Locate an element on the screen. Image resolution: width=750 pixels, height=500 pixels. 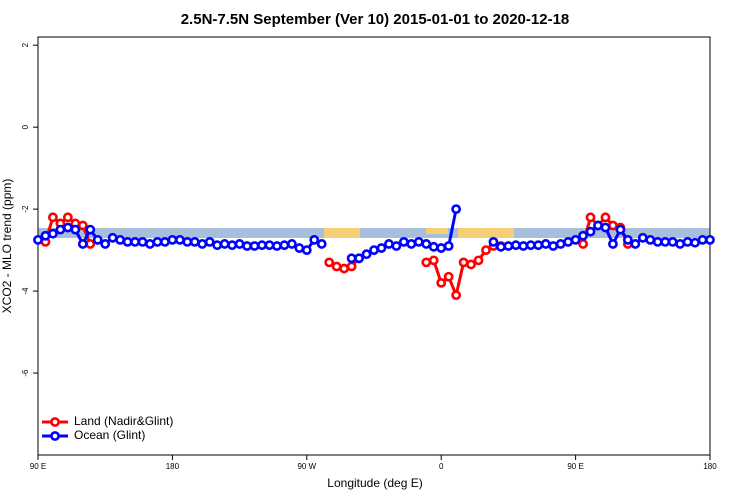
y-tick-label: -6 is located at coordinates (25, 373).